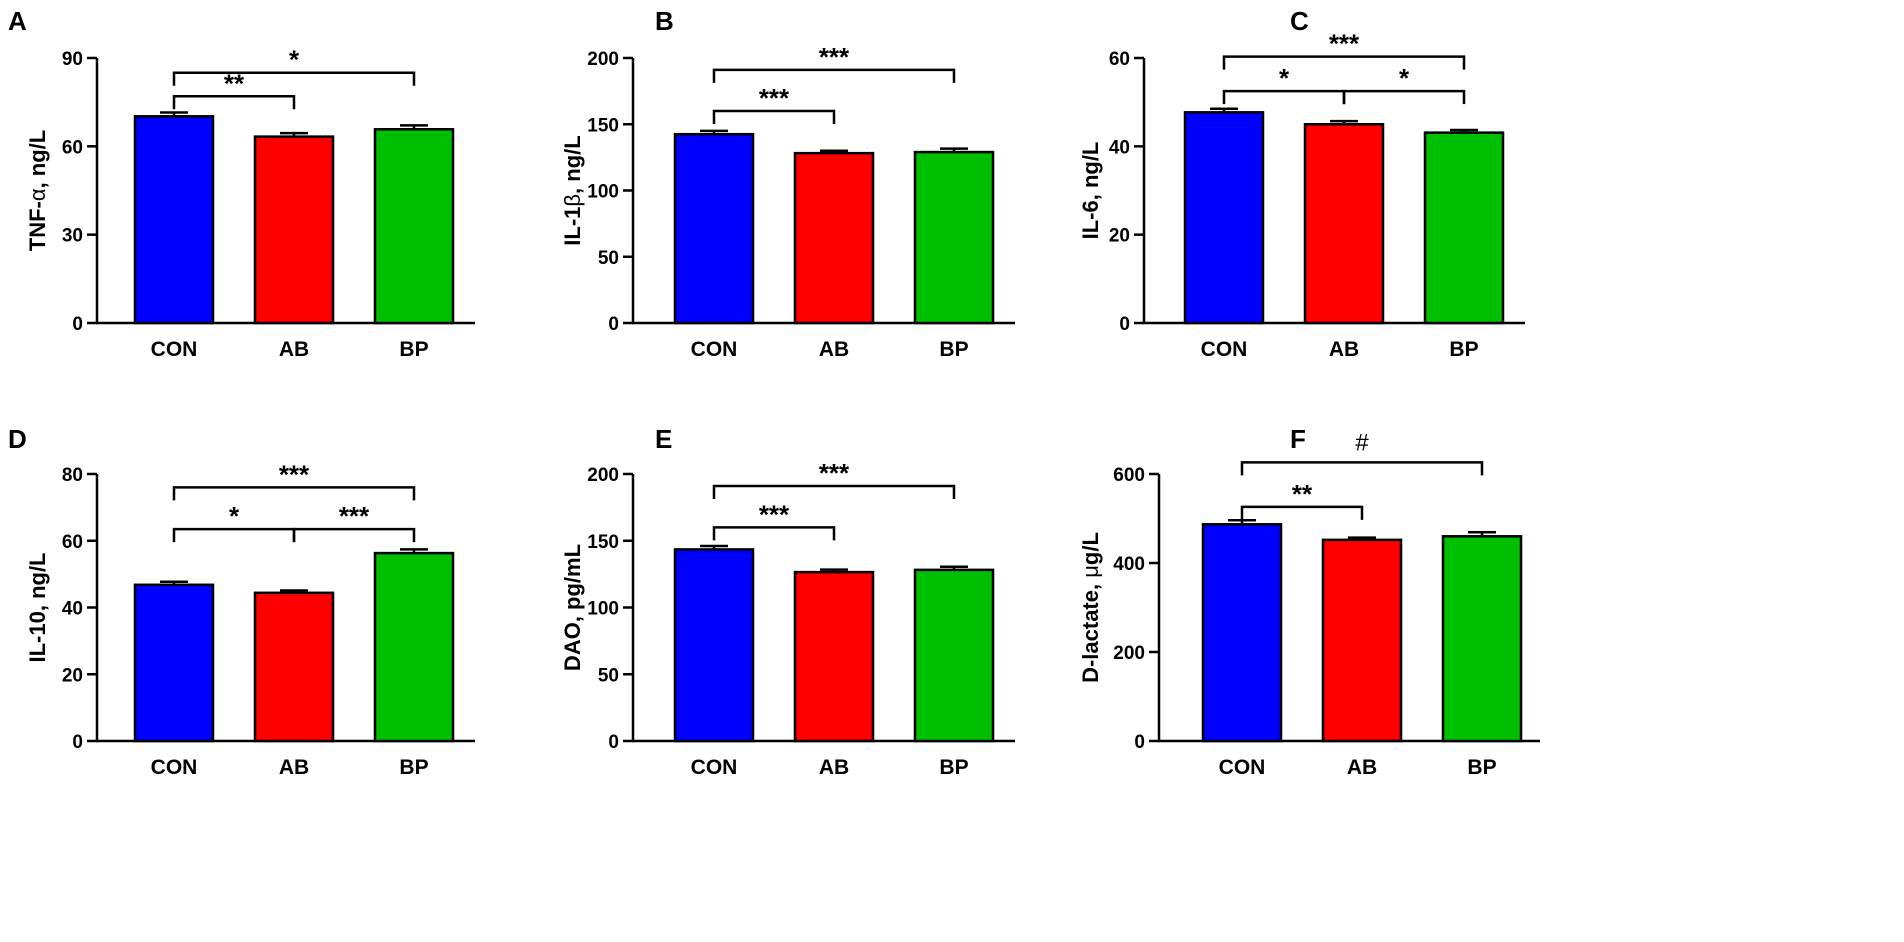 The height and width of the screenshot is (942, 1904). What do you see at coordinates (72, 475) in the screenshot?
I see `y-tick-label: 80` at bounding box center [72, 475].